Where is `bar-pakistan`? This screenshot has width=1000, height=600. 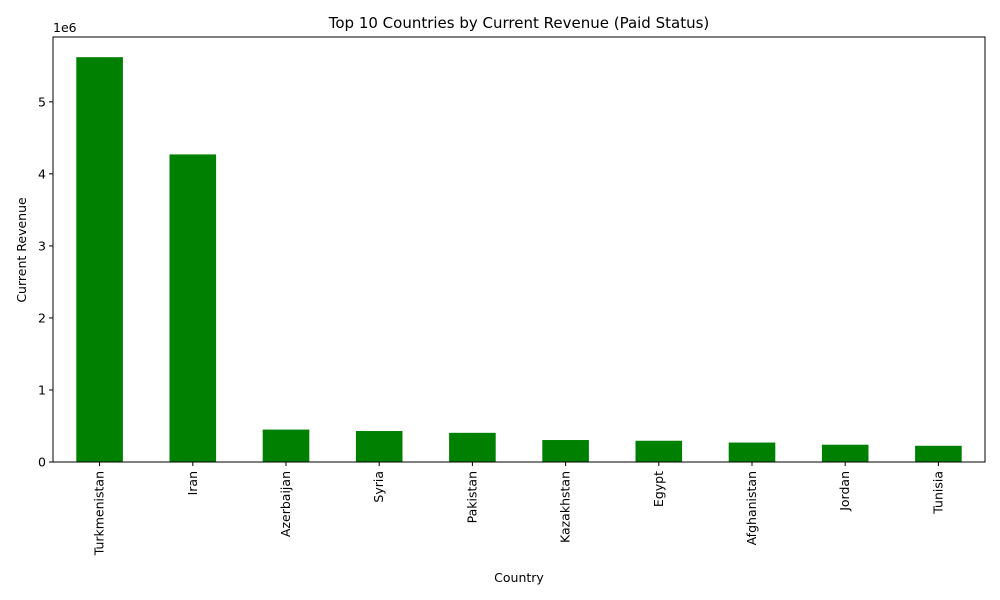
bar-pakistan is located at coordinates (472, 447).